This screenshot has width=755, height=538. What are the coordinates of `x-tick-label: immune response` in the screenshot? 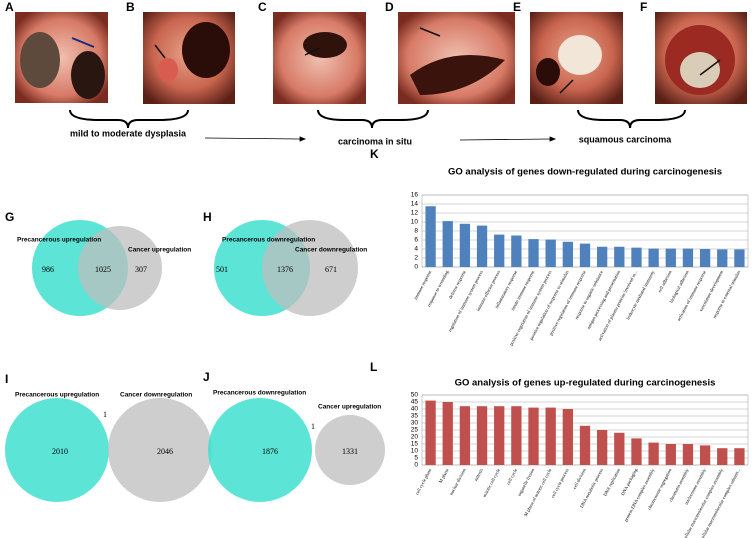 It's located at (423, 285).